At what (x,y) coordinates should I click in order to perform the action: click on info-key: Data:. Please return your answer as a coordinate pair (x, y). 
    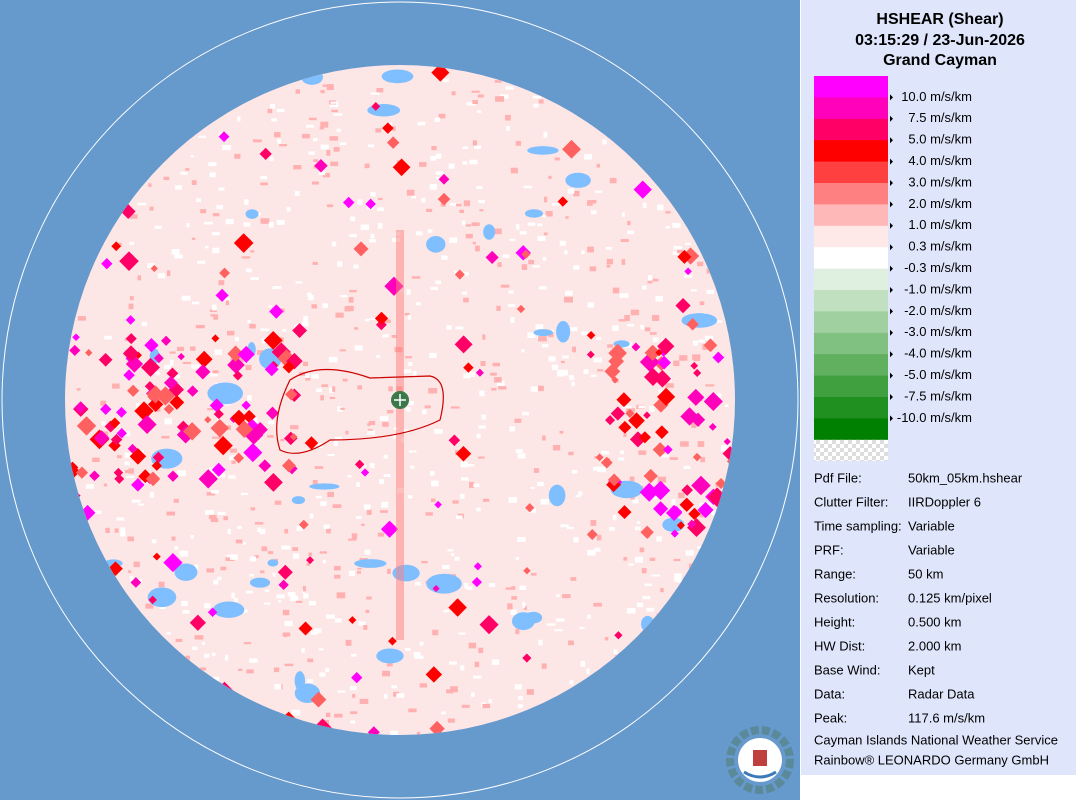
    Looking at the image, I should click on (829, 693).